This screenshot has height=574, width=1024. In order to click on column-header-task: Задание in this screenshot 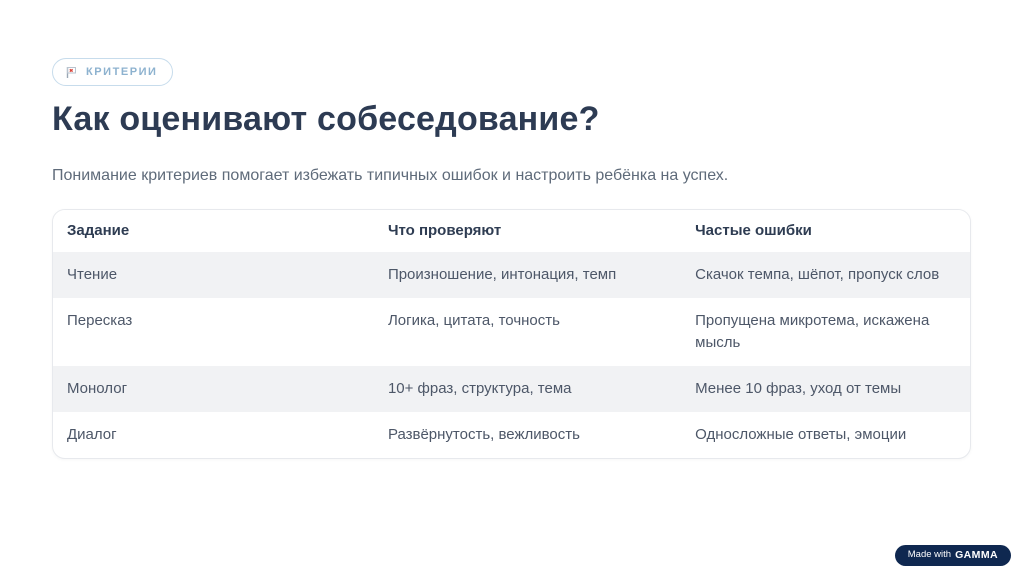, I will do `click(213, 231)`.